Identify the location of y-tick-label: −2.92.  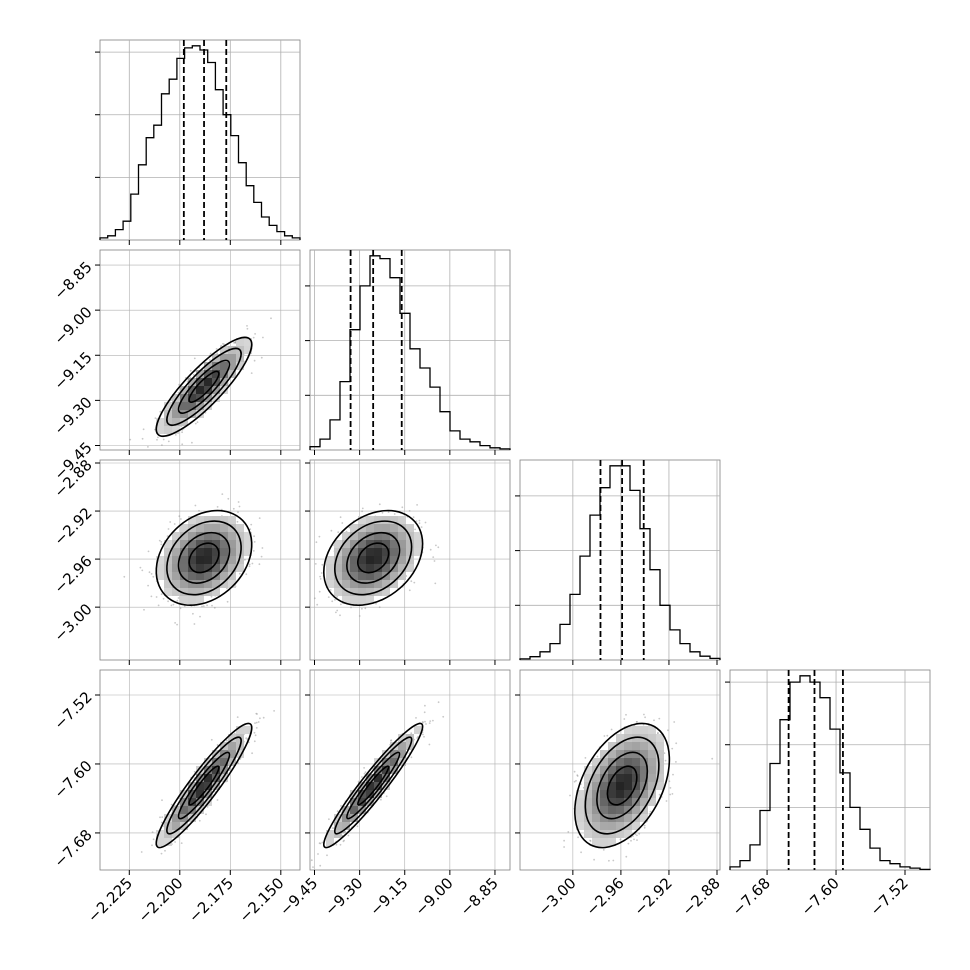
(72, 526).